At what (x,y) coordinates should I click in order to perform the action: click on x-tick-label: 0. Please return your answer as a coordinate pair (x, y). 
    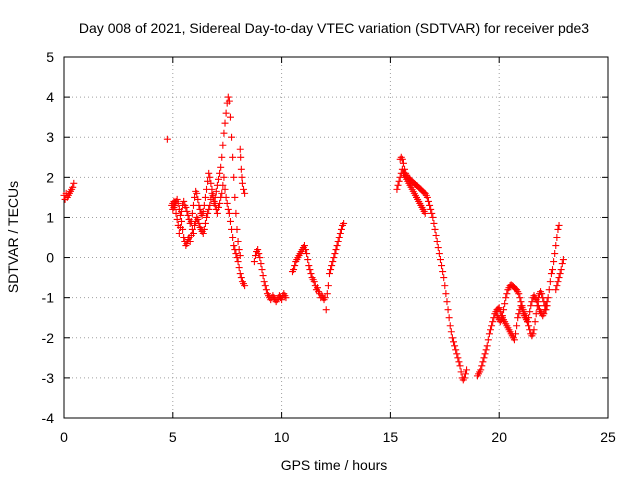
    Looking at the image, I should click on (64, 437).